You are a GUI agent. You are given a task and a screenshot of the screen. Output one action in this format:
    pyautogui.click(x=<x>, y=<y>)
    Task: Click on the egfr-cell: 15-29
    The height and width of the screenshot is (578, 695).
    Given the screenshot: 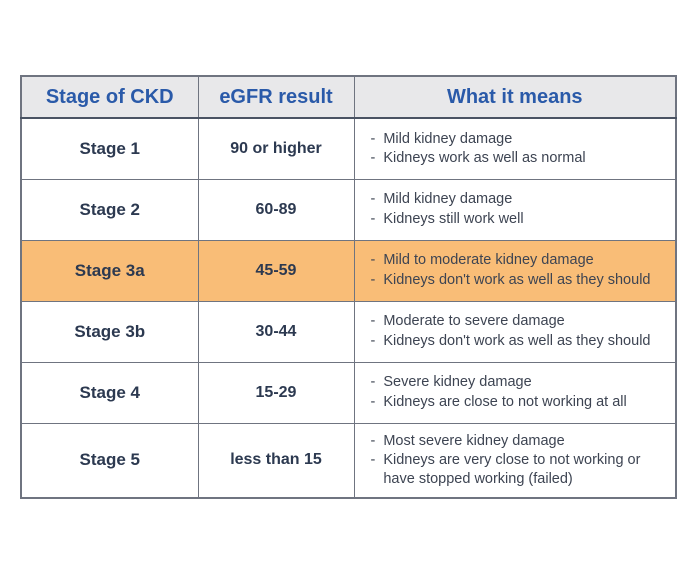 What is the action you would take?
    pyautogui.click(x=276, y=392)
    